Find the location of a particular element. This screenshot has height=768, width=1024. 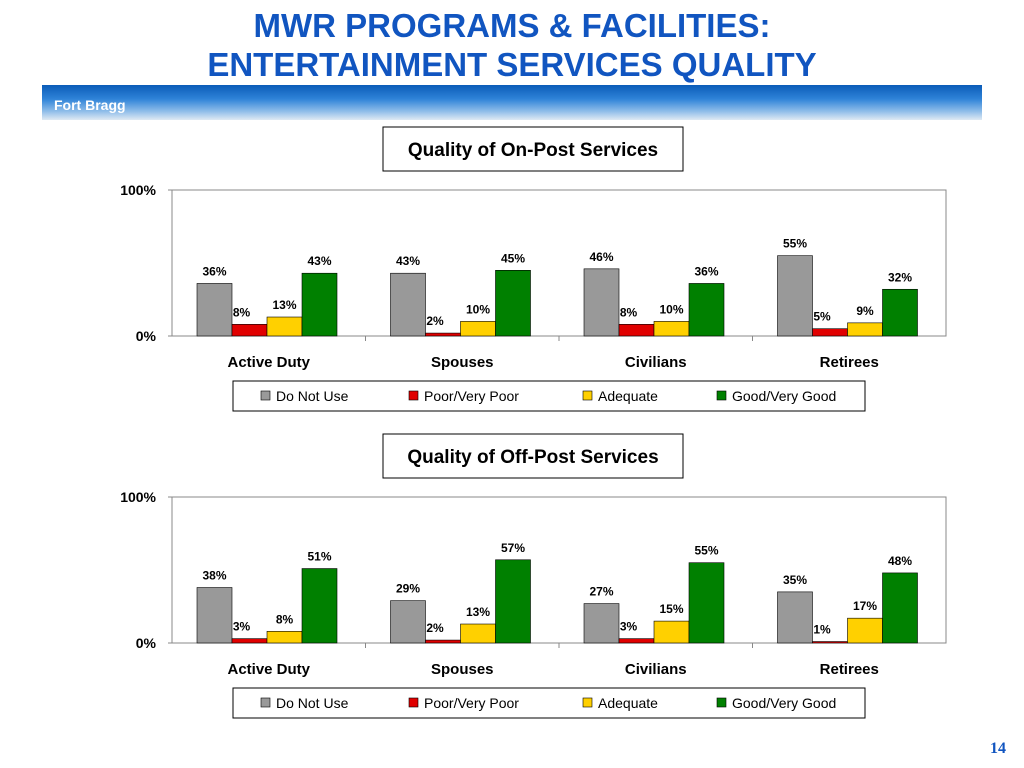

data-label: 15% is located at coordinates (671, 609).